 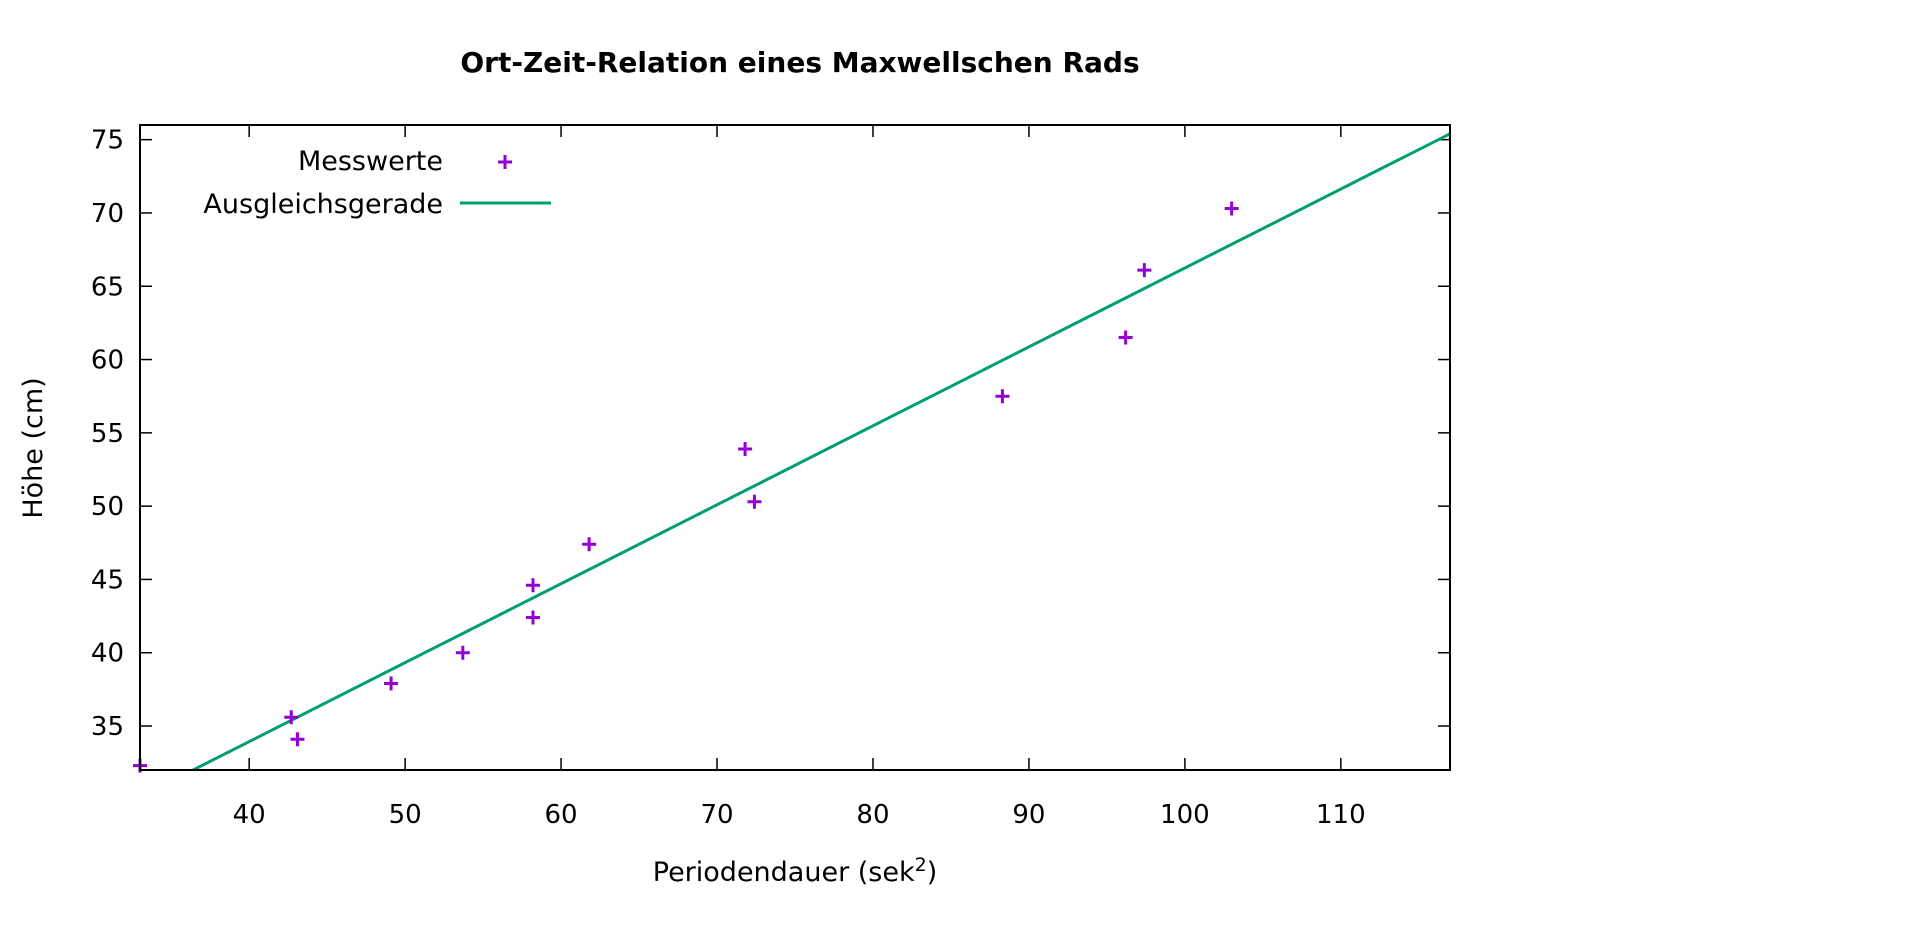 What do you see at coordinates (249, 815) in the screenshot?
I see `x-tick-label: 40` at bounding box center [249, 815].